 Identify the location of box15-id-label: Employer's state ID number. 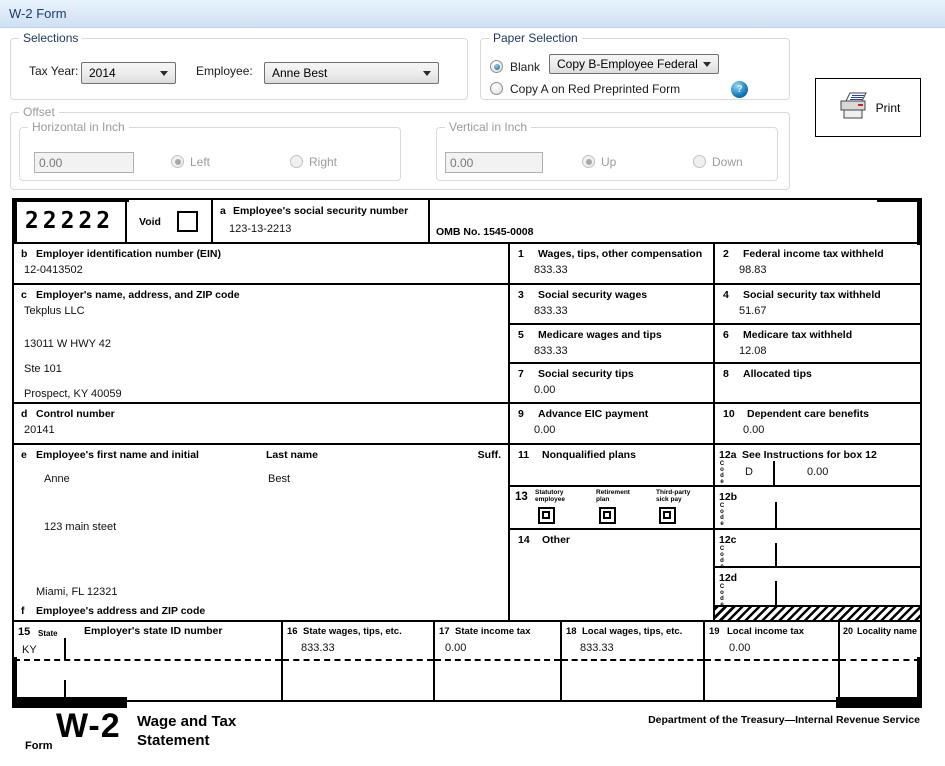
(153, 631).